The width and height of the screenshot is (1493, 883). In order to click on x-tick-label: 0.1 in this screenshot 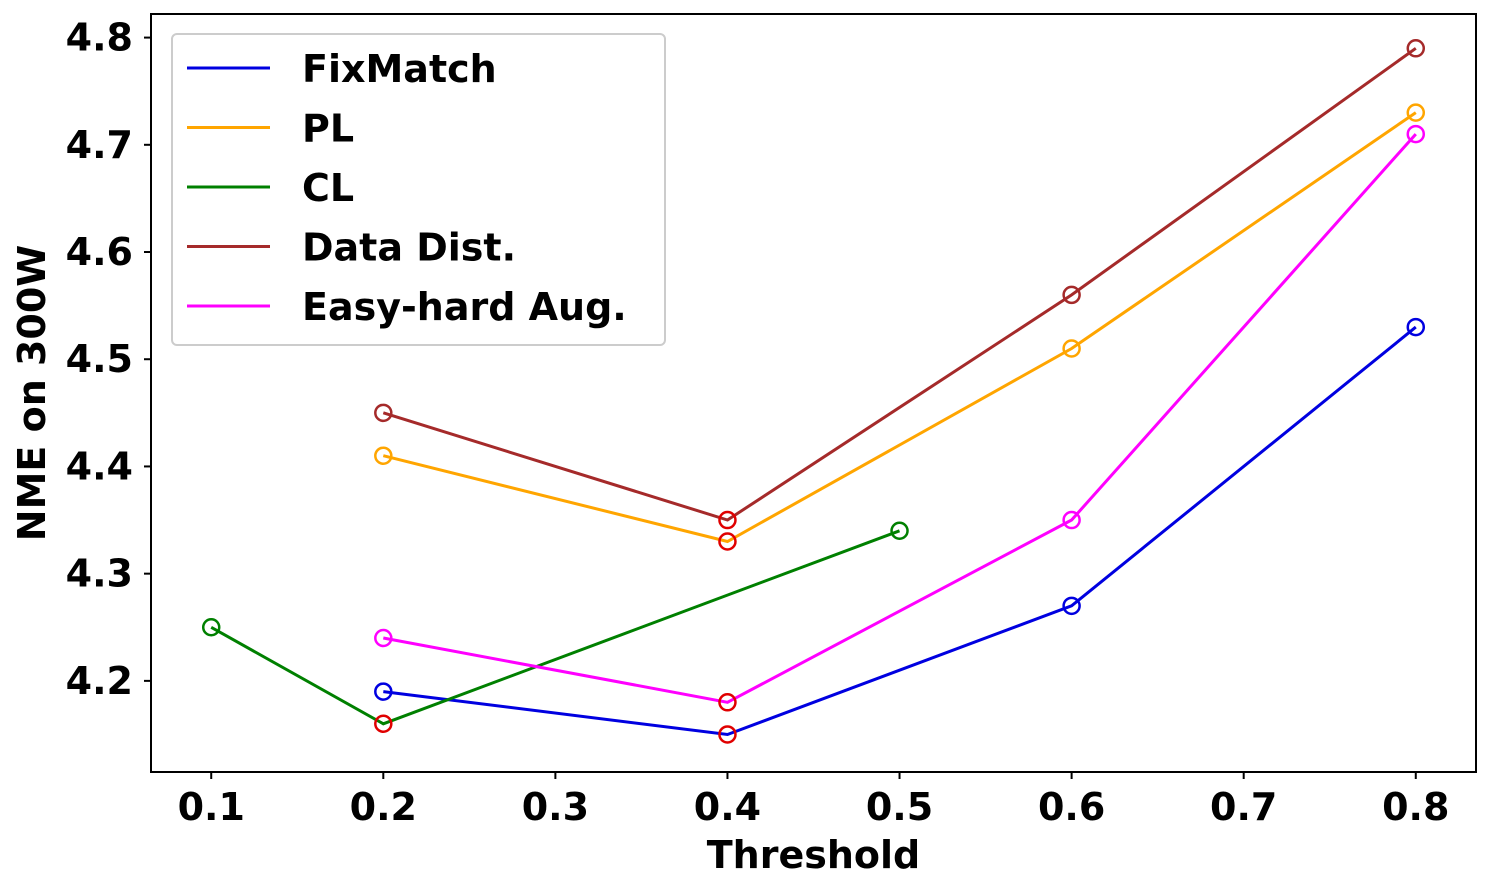, I will do `click(211, 807)`.